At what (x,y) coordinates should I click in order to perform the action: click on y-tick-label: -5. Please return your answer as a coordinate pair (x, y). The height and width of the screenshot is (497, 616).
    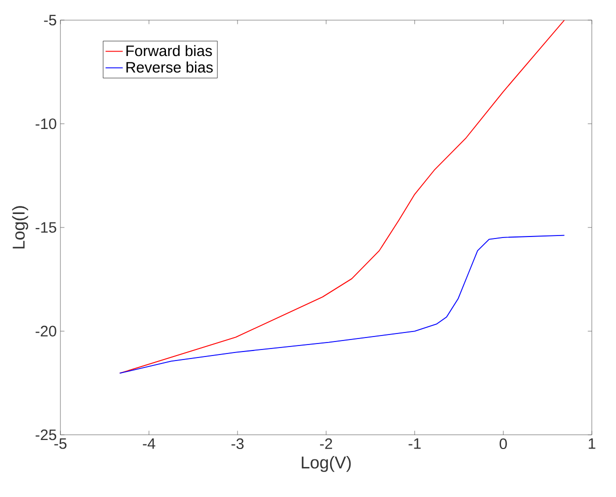
    Looking at the image, I should click on (50, 20).